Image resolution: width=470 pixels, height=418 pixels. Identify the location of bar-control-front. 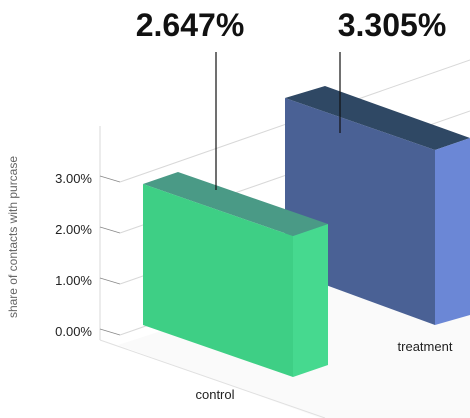
(218, 280).